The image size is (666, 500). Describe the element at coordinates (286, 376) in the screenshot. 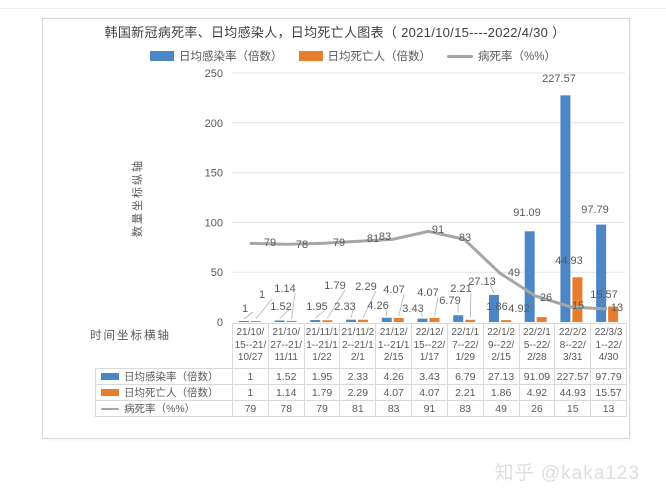

I see `table-value-cell: 1.52` at that location.